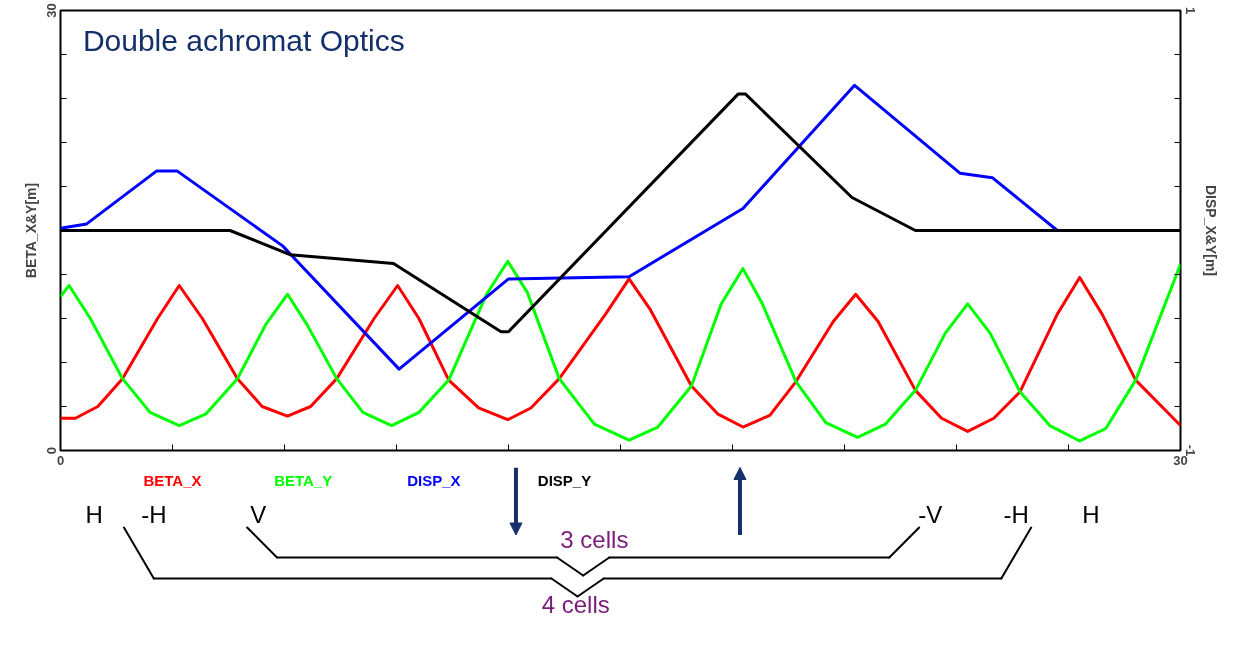  I want to click on text: DISP_Y, so click(564, 480).